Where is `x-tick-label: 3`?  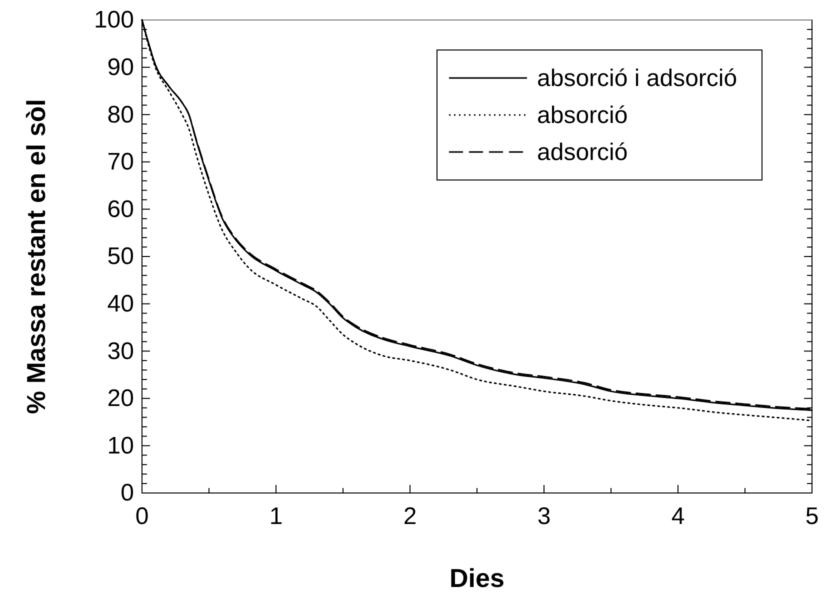 x-tick-label: 3 is located at coordinates (544, 516).